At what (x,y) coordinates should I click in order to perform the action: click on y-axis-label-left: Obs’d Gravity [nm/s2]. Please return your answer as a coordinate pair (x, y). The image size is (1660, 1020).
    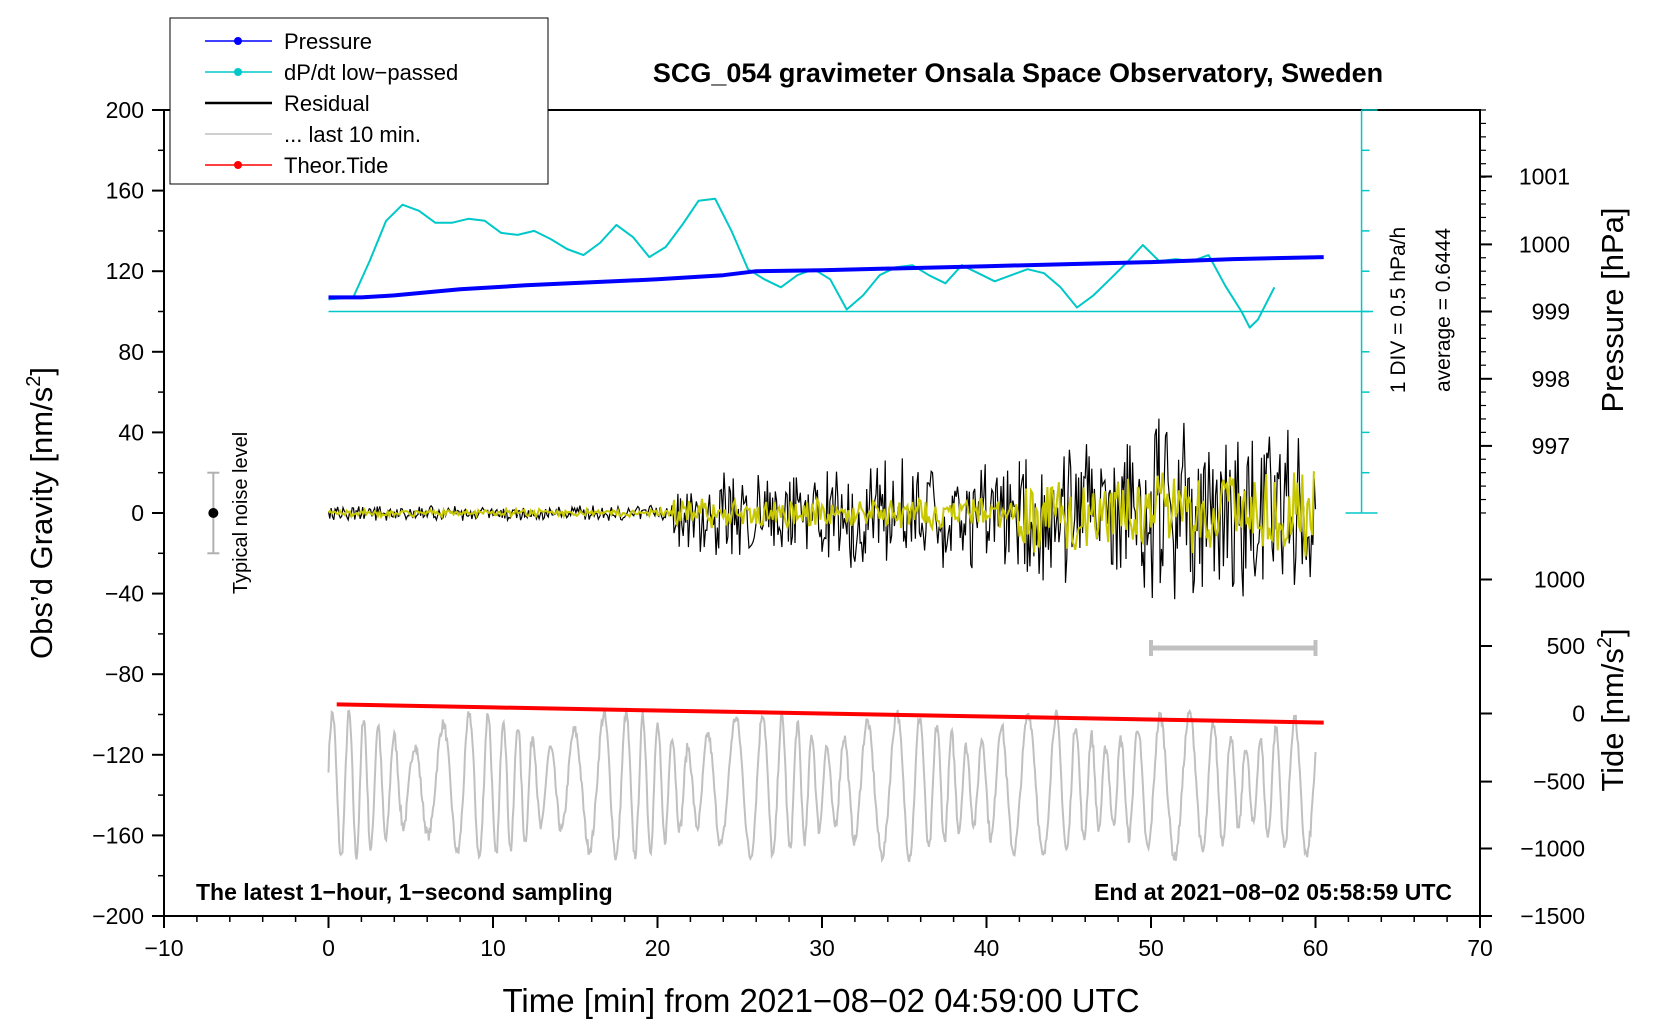
    Looking at the image, I should click on (41, 513).